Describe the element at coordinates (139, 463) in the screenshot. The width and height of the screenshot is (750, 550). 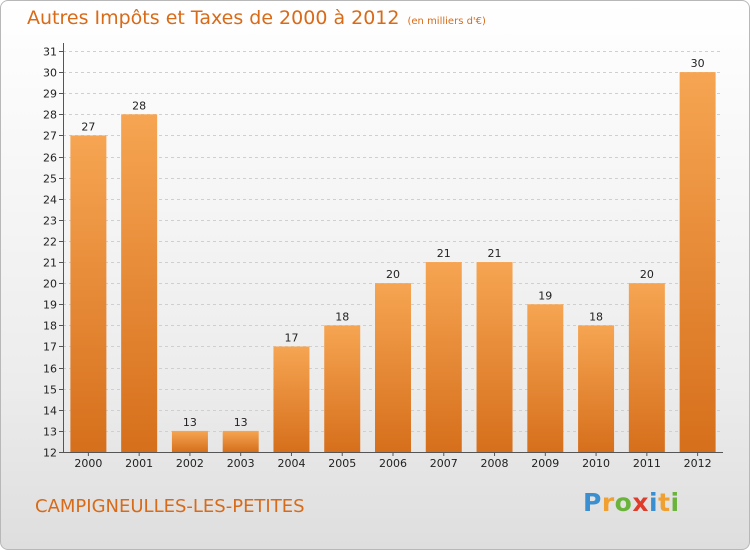
I see `x-tick-label: 2001` at that location.